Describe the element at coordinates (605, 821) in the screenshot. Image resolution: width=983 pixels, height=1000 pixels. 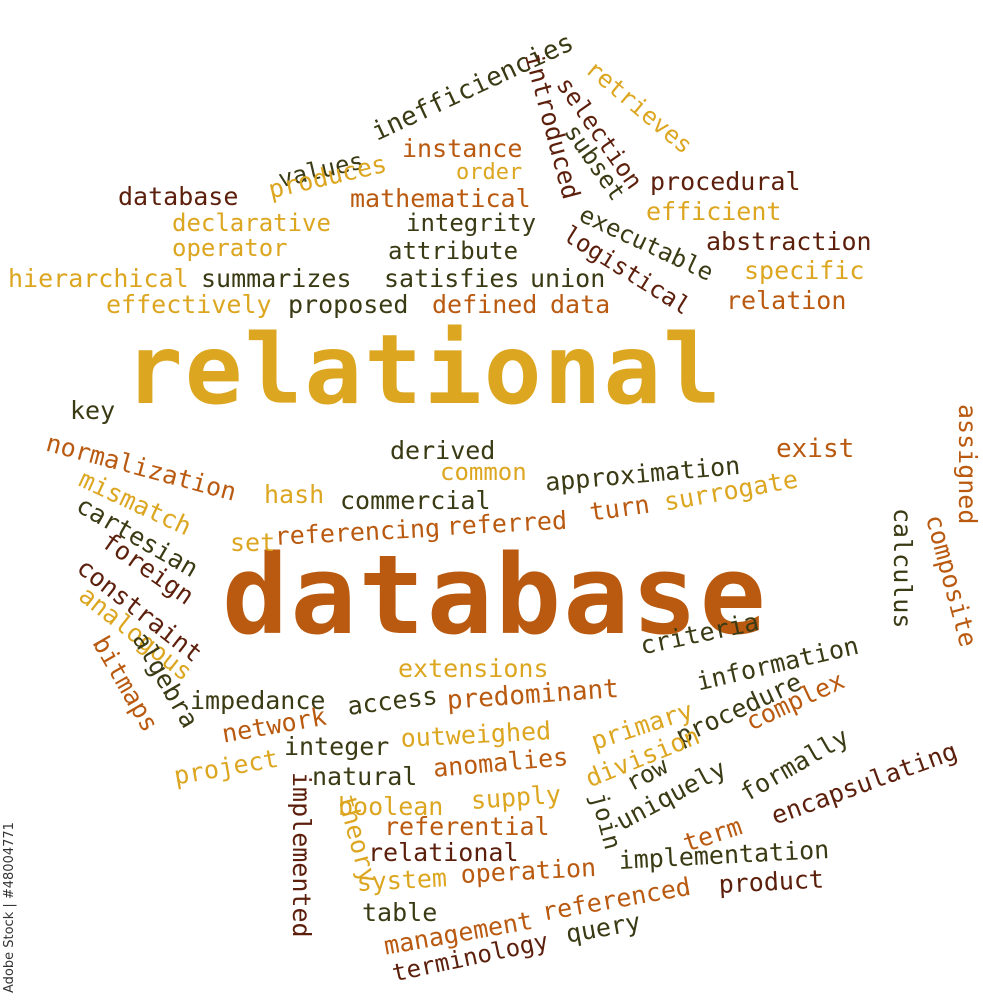
I see `word-join: join` at that location.